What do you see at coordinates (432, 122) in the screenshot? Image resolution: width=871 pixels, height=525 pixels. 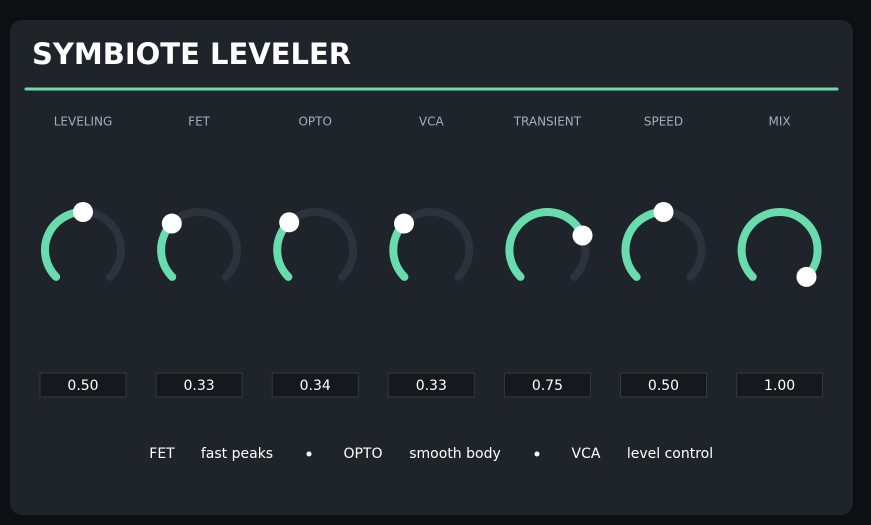 I see `knob-label: VCA` at bounding box center [432, 122].